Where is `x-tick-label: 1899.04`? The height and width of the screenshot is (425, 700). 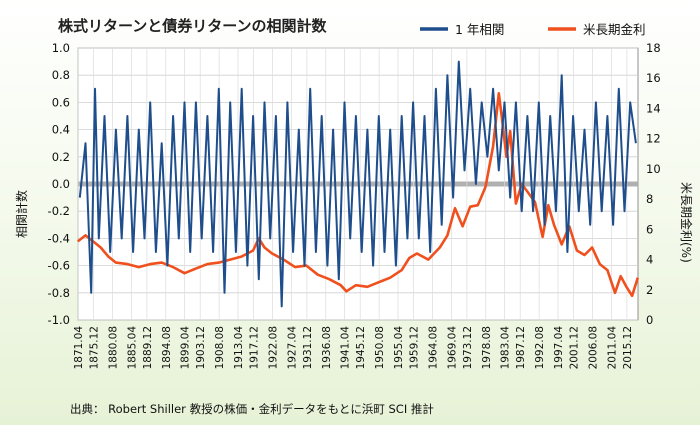 x-tick-label: 1899.04 is located at coordinates (186, 348).